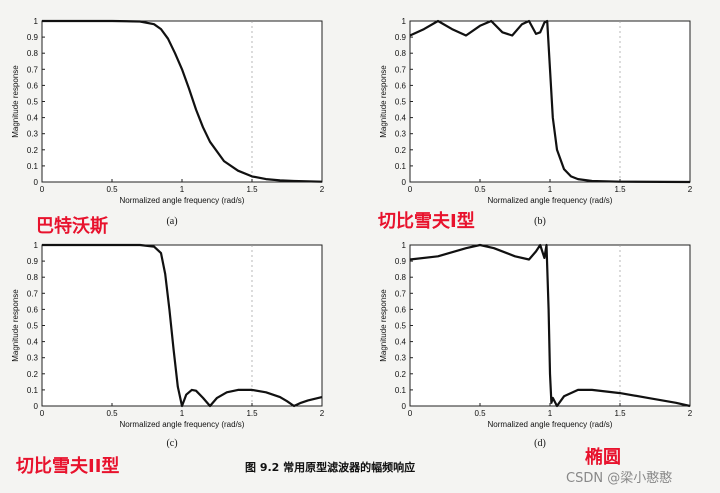 The image size is (720, 493). I want to click on watermark: CSDN @梁小憨憨, so click(619, 478).